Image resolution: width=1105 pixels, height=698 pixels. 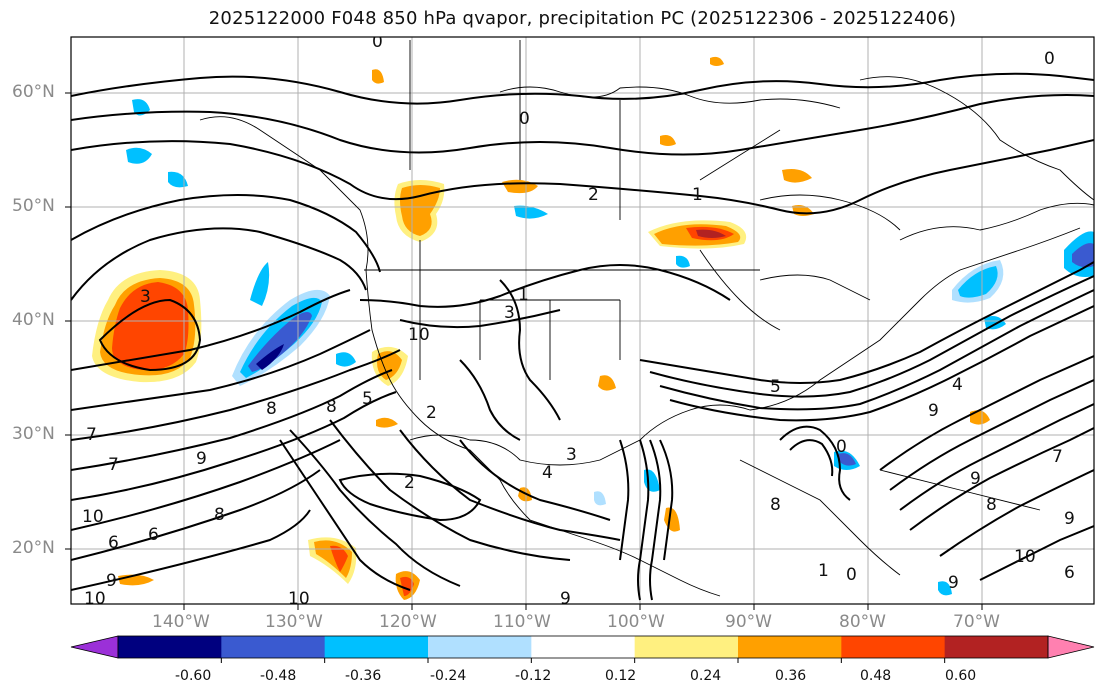 I want to click on colorbar-tick-label: 0.36, so click(x=791, y=676).